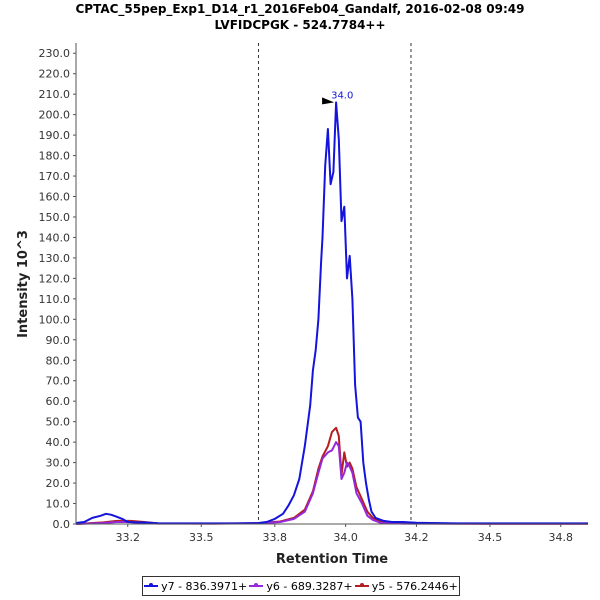 The height and width of the screenshot is (600, 600). Describe the element at coordinates (345, 537) in the screenshot. I see `x-tick-label: 34.0` at that location.